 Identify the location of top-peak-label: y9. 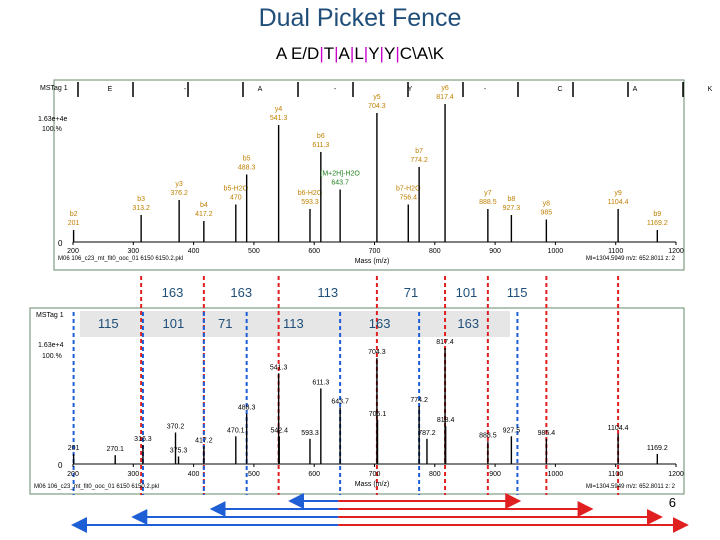
(618, 193).